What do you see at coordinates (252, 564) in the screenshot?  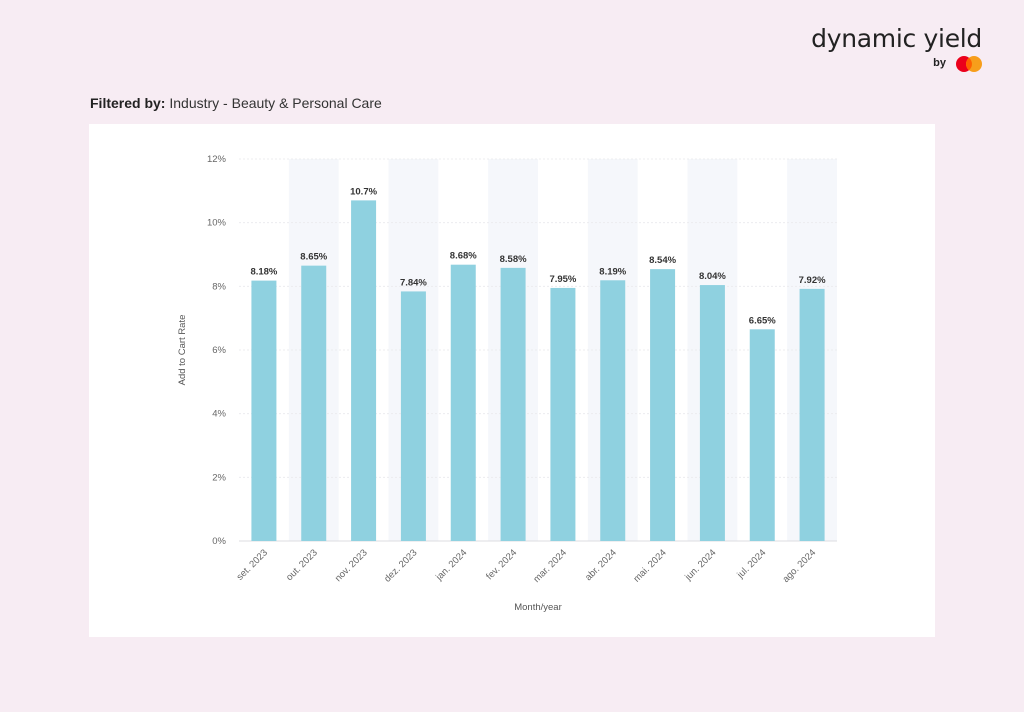 I see `x-tick-label: set. 2023` at bounding box center [252, 564].